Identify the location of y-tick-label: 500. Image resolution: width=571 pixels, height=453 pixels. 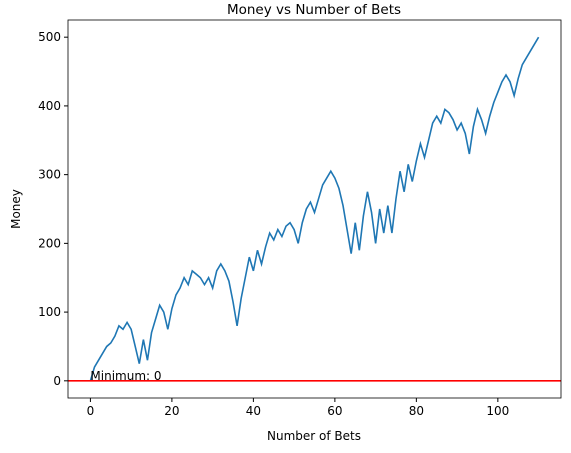
(49, 37).